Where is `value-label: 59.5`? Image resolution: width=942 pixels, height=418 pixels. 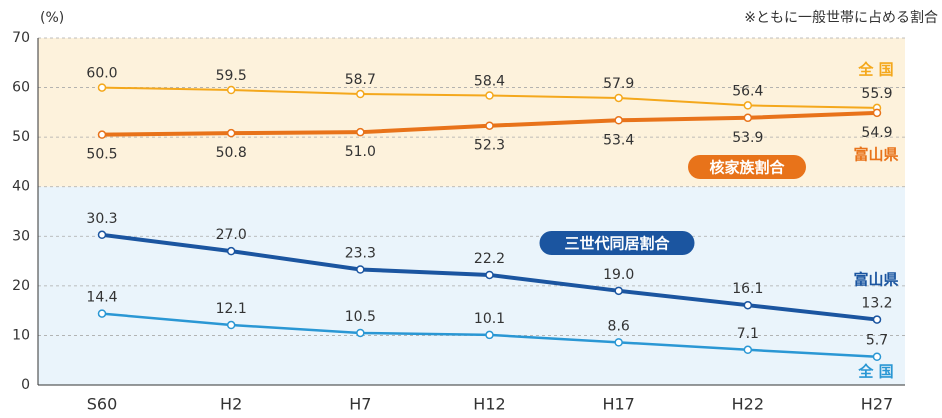
value-label: 59.5 is located at coordinates (231, 76).